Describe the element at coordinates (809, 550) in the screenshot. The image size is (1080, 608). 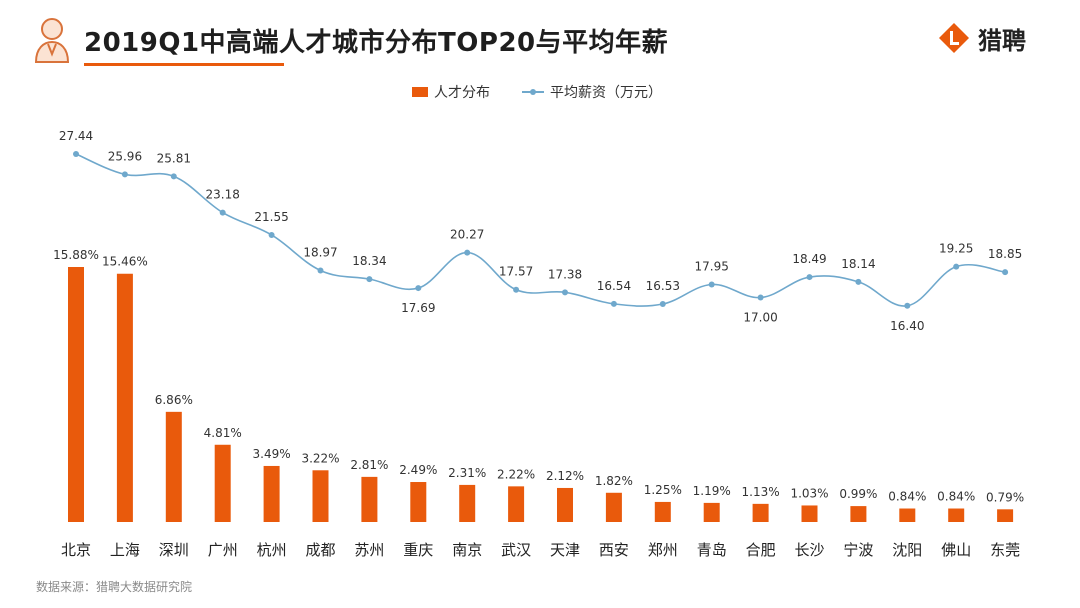
I see `category-label: 长沙` at that location.